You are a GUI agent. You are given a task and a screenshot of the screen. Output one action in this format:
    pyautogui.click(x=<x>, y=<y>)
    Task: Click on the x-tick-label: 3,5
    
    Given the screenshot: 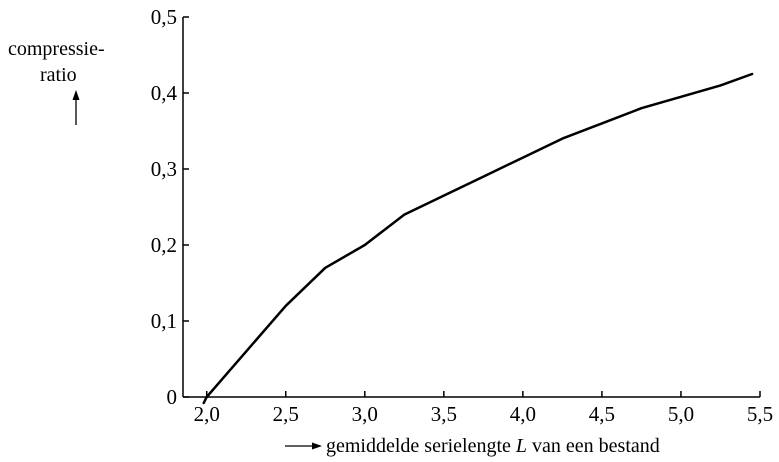 What is the action you would take?
    pyautogui.click(x=444, y=414)
    